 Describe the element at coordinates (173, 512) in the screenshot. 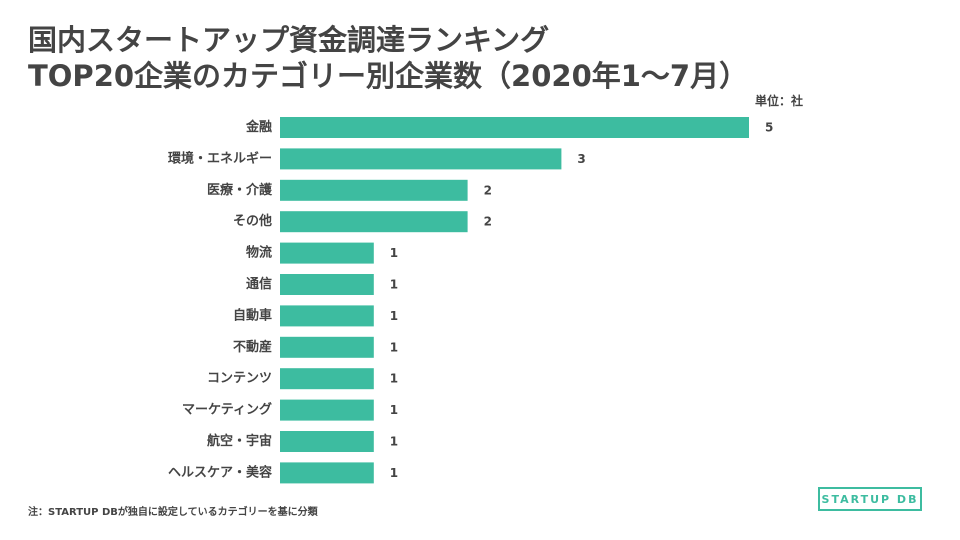

I see `footnote: 注：STARTUP DBが独自に設定しているカテゴリーを基に分類` at that location.